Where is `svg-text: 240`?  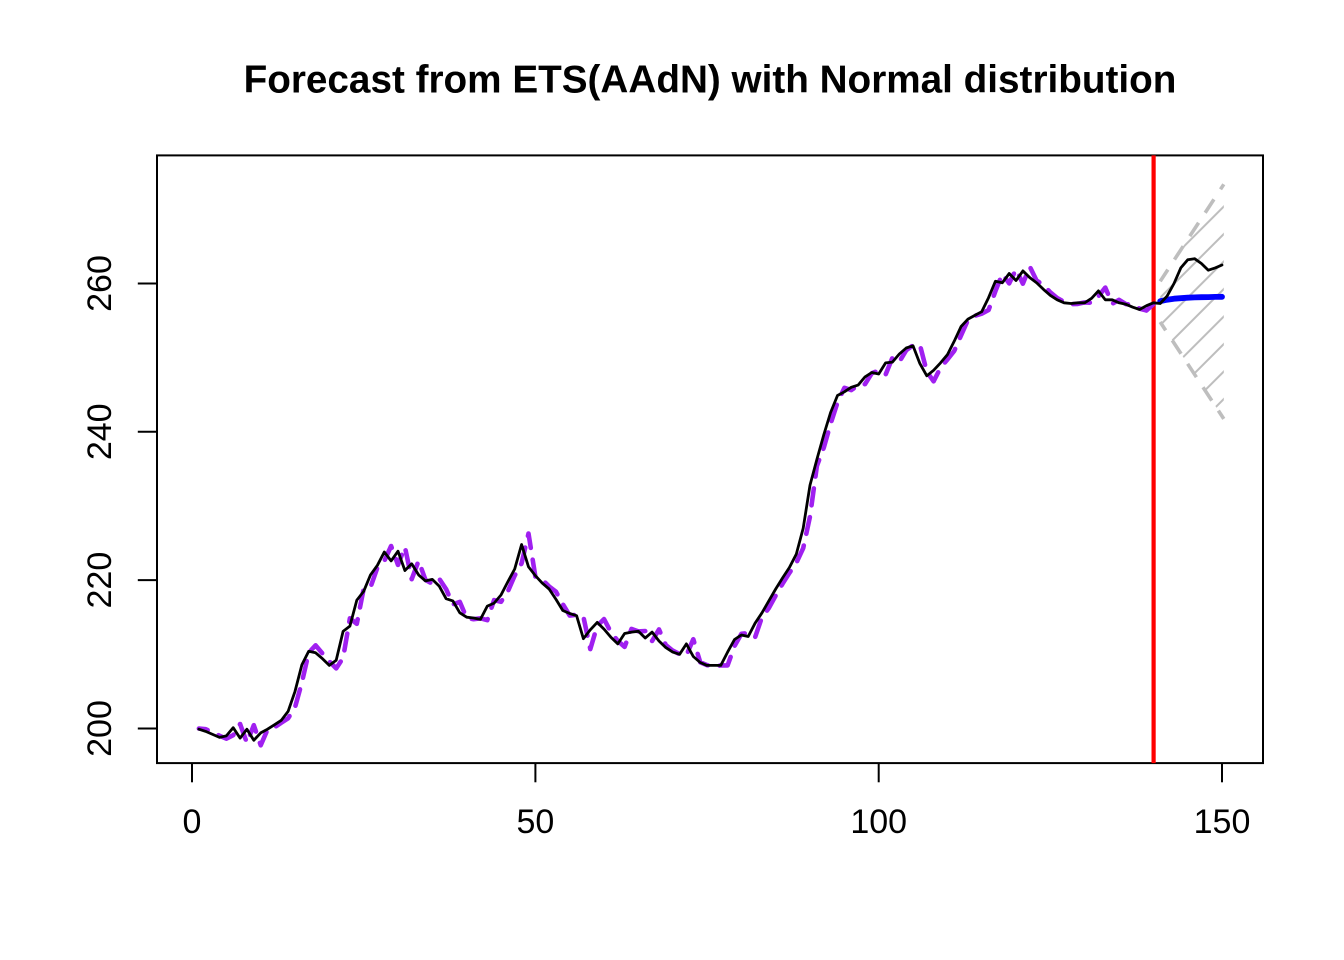 svg-text: 240 is located at coordinates (100, 431).